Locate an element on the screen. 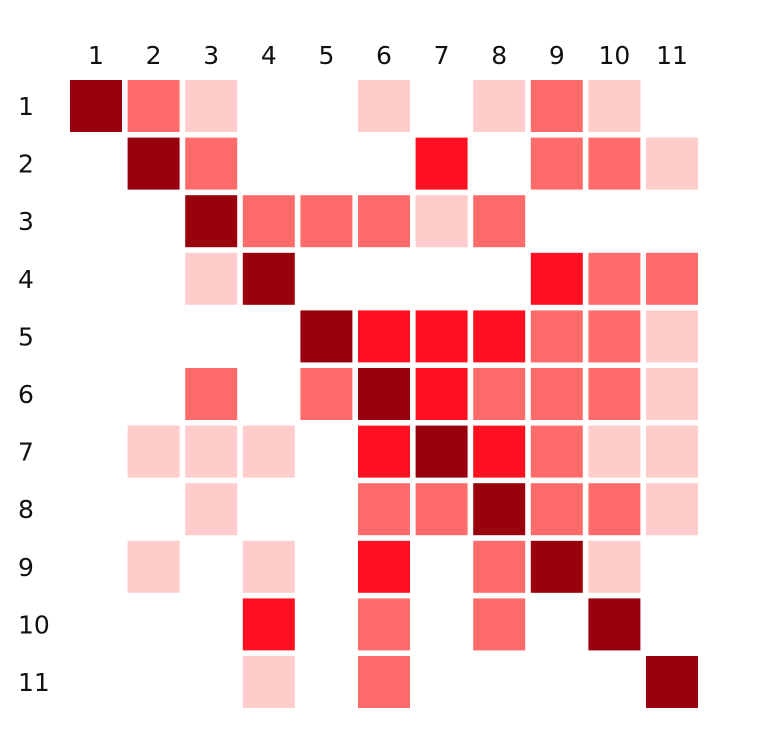 The height and width of the screenshot is (731, 768). x-tick-label: 8 is located at coordinates (499, 55).